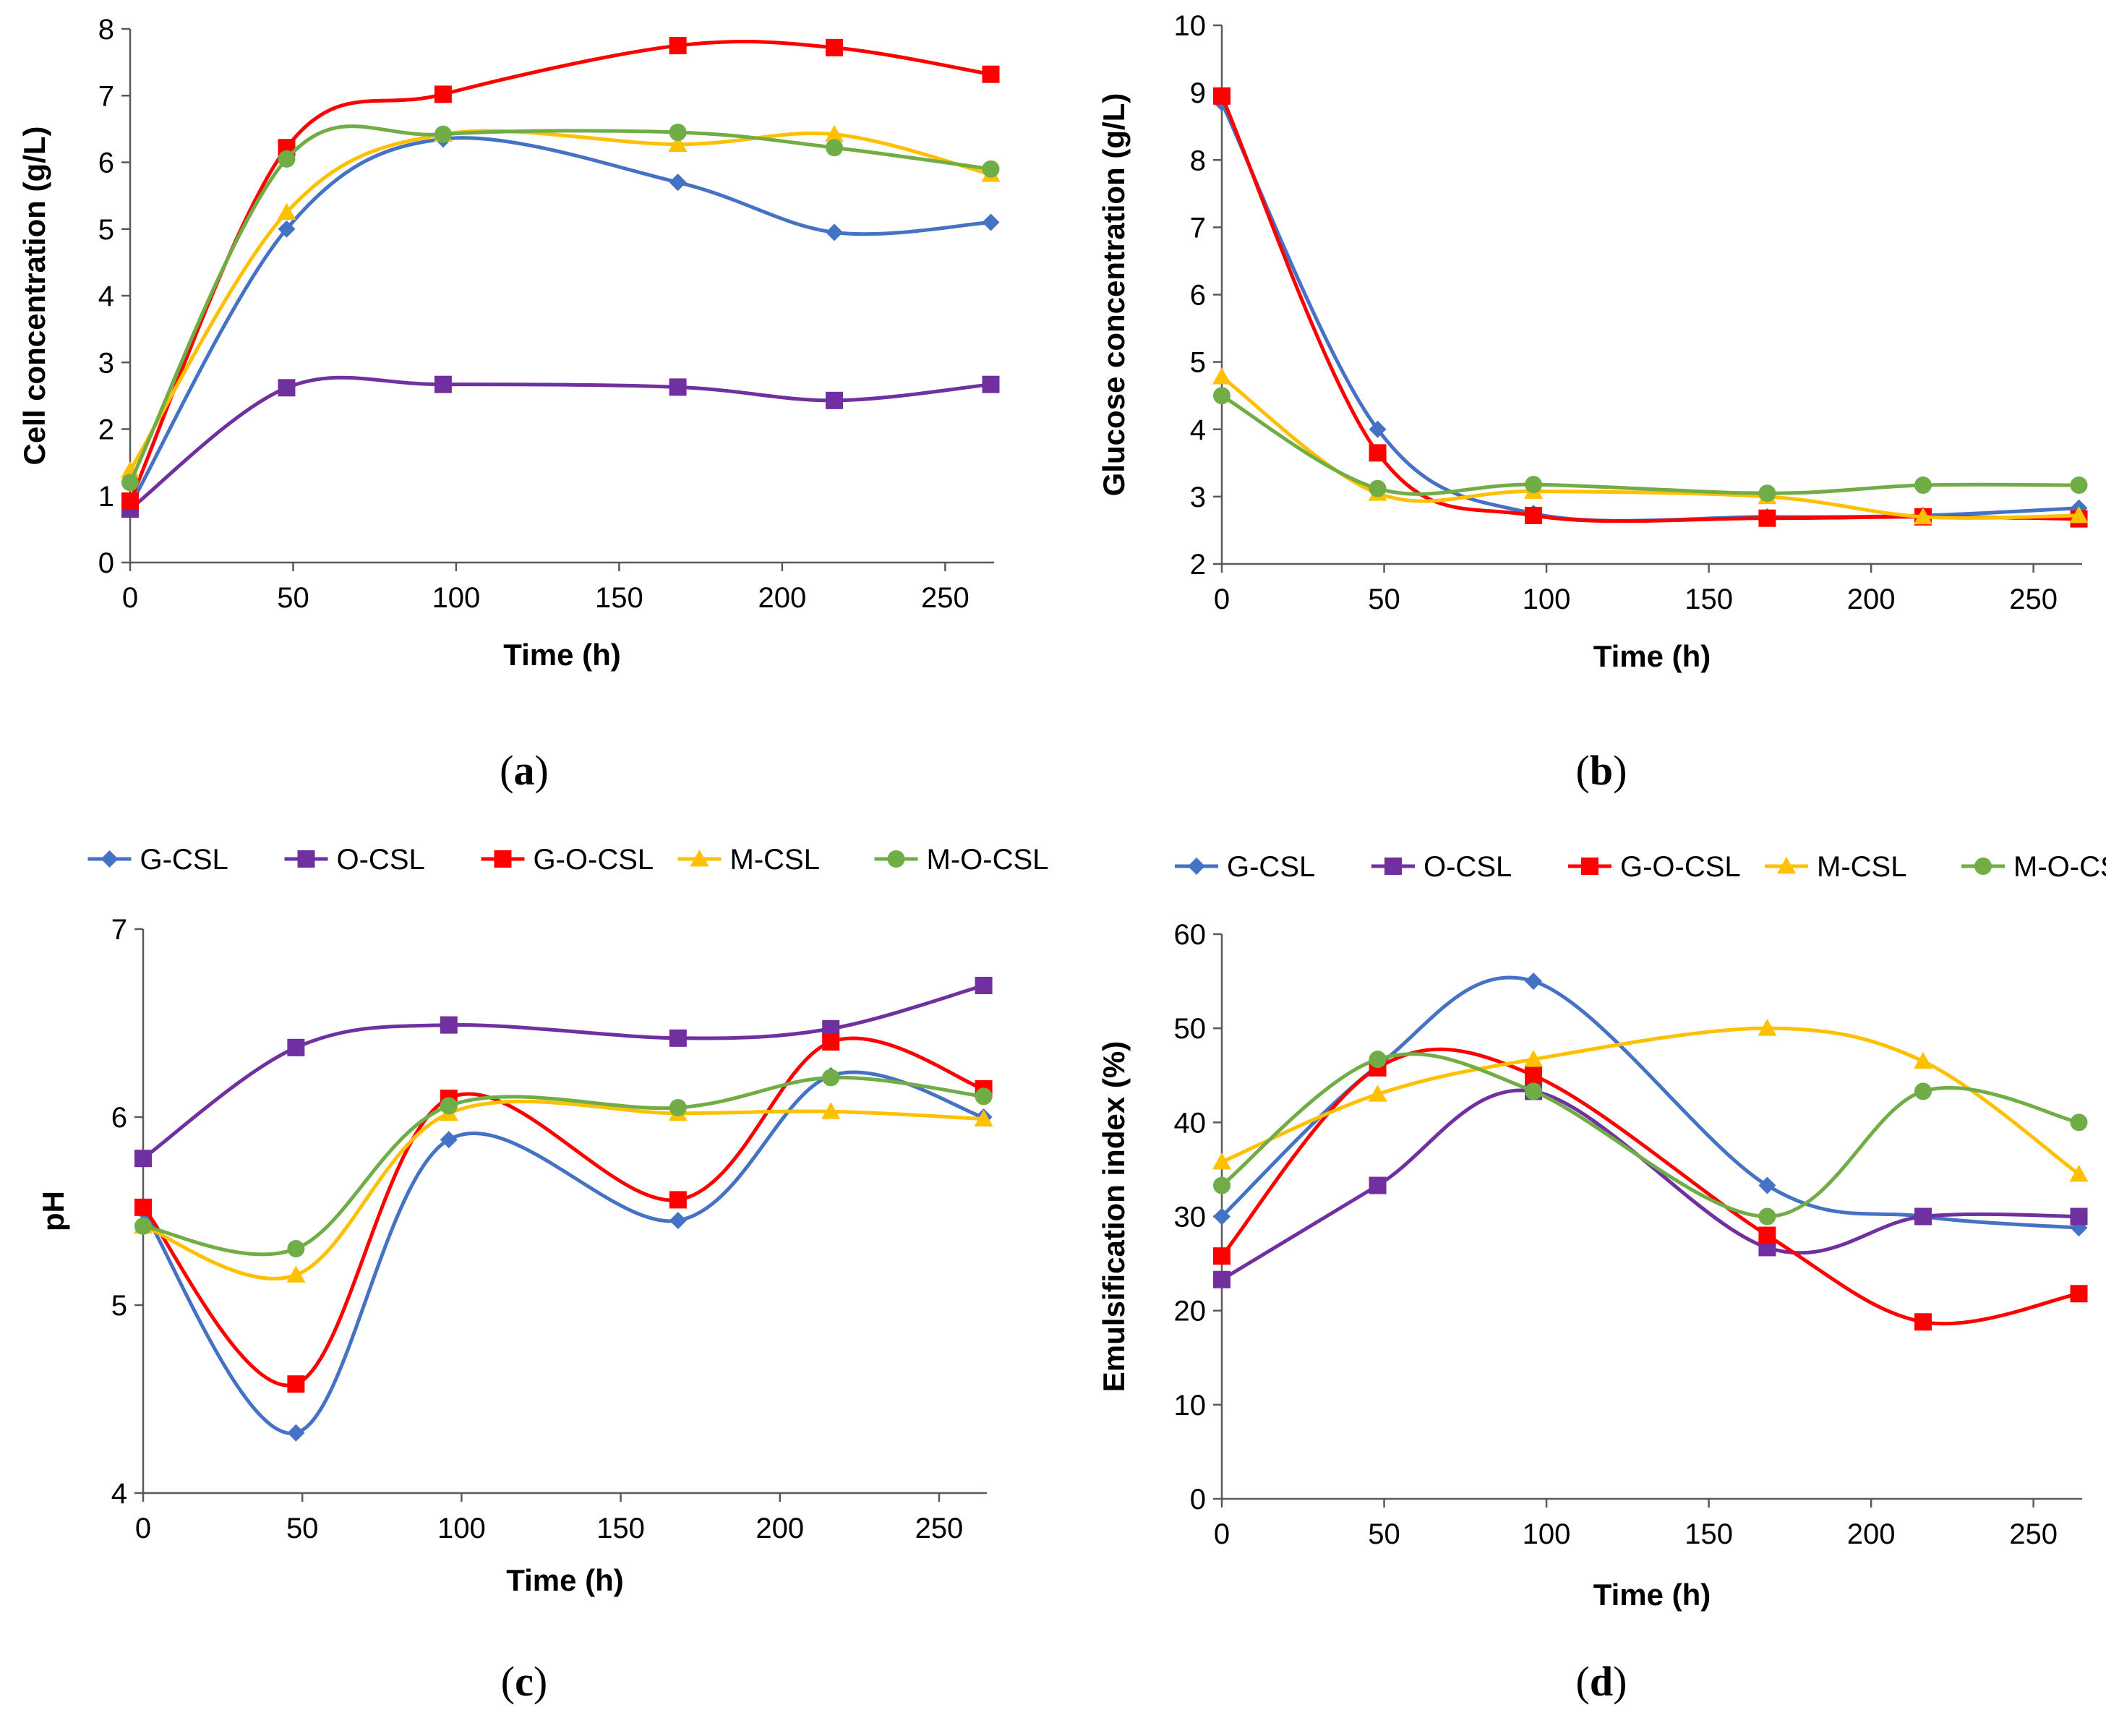 This screenshot has width=2106, height=1736. I want to click on series-line-m-o-csl, so click(1650, 445).